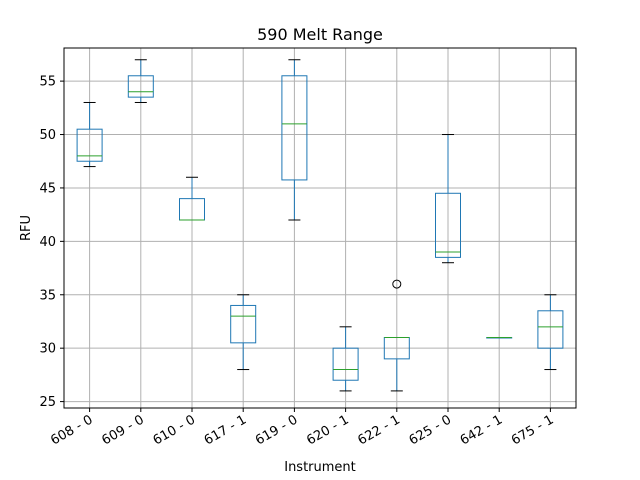  What do you see at coordinates (47, 242) in the screenshot?
I see `y-tick-label: 40` at bounding box center [47, 242].